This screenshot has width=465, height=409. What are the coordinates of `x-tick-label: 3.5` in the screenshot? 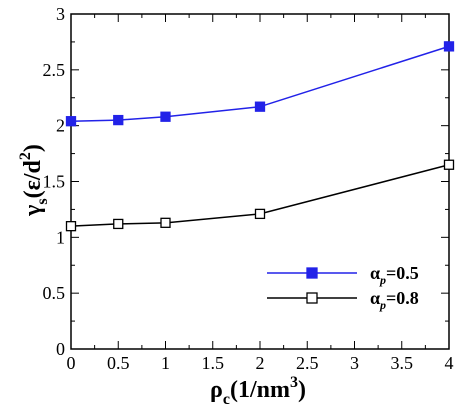 It's located at (402, 363).